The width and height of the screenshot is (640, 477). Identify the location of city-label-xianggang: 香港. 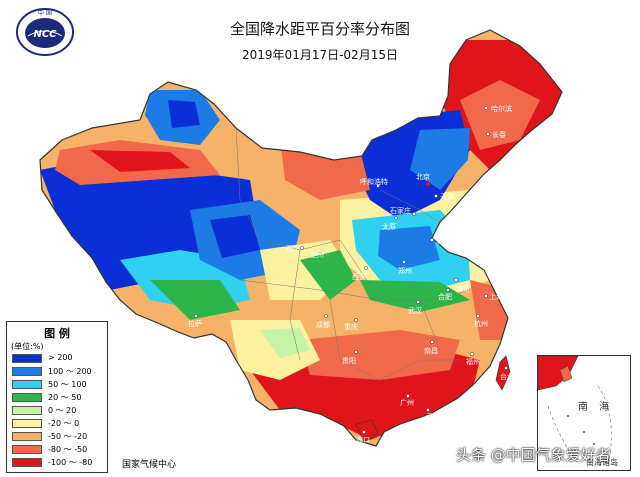
(433, 417).